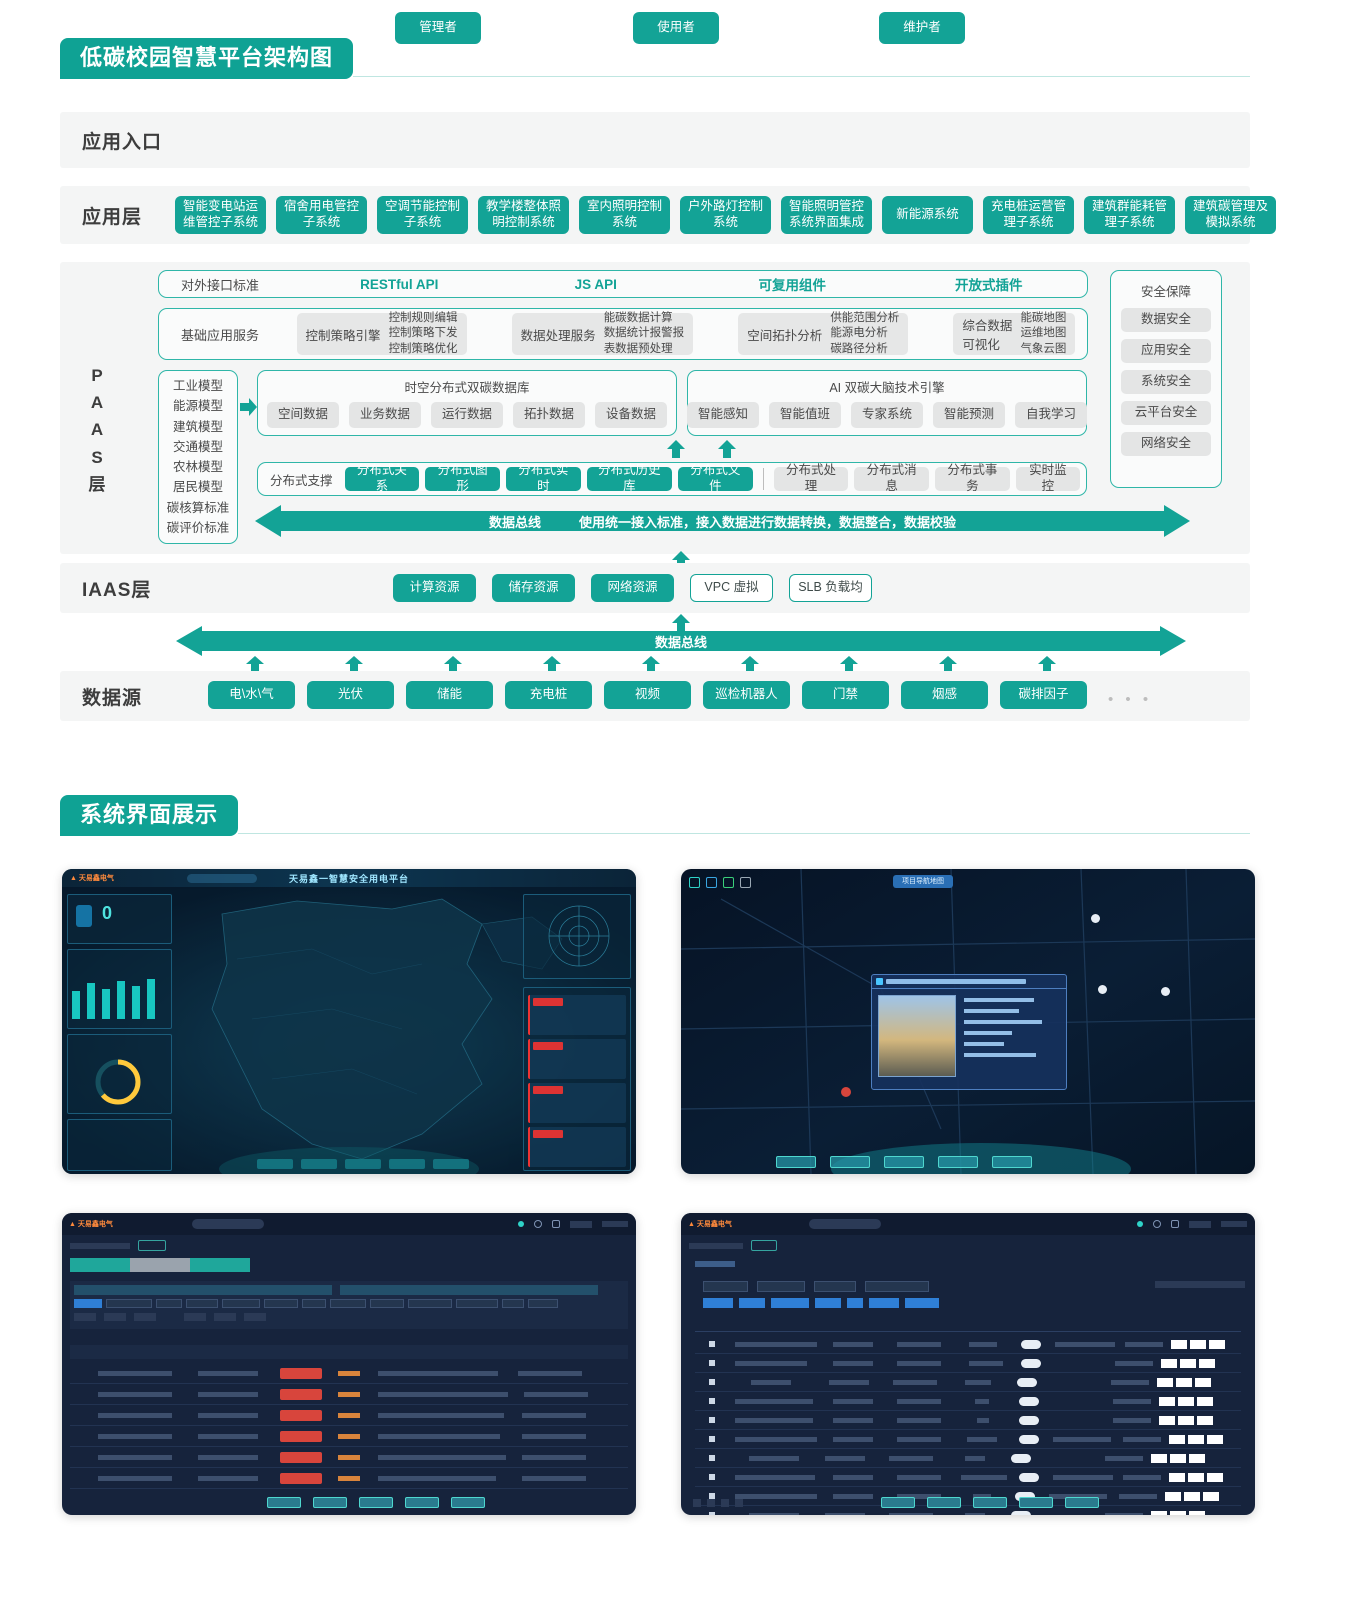  What do you see at coordinates (968, 1021) in the screenshot?
I see `screenshot-gis-popup: 项目导航地图` at bounding box center [968, 1021].